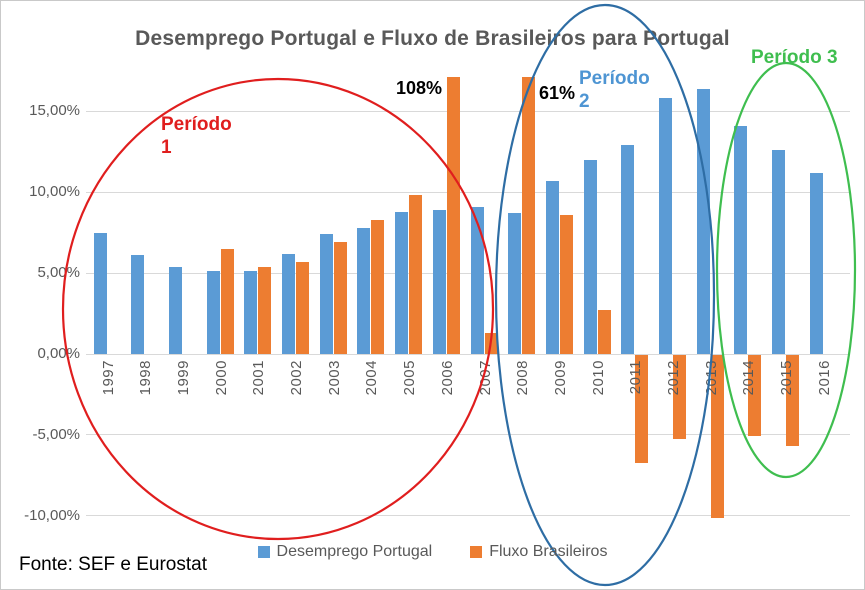 Image resolution: width=865 pixels, height=590 pixels. I want to click on y-tick-label: 5,00%, so click(58, 273).